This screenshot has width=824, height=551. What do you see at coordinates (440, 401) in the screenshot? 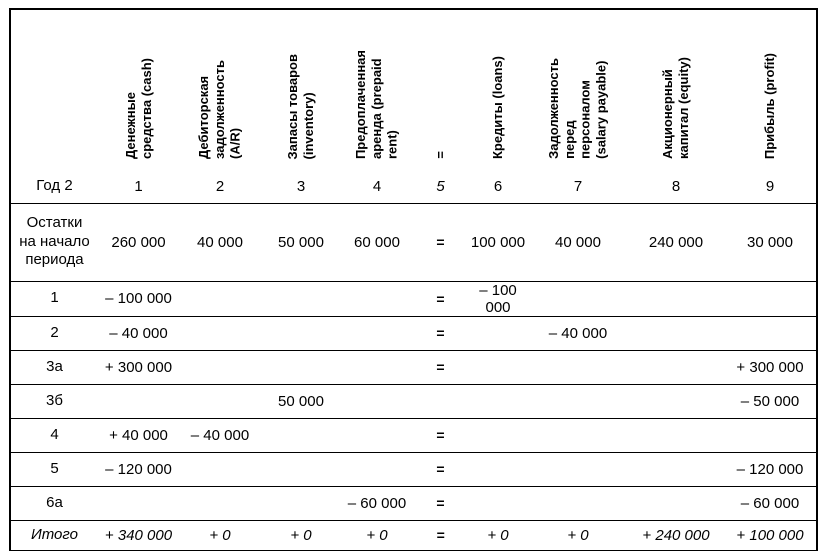
I see `equals-cell` at bounding box center [440, 401].